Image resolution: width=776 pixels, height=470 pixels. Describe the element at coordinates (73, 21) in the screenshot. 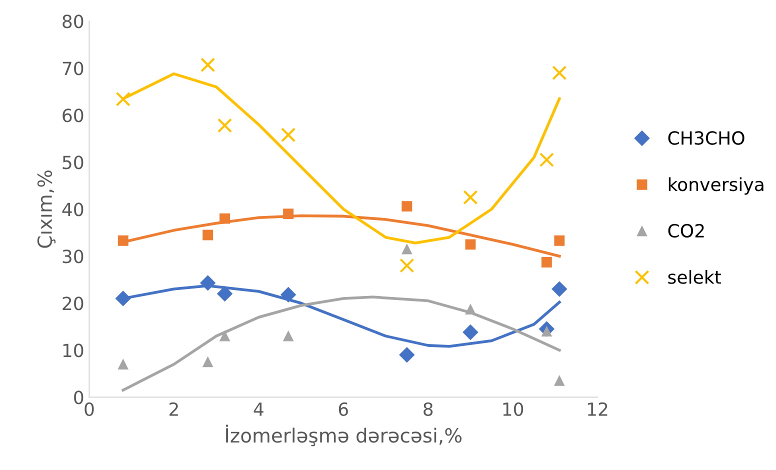

I see `y-tick-label: 80` at that location.